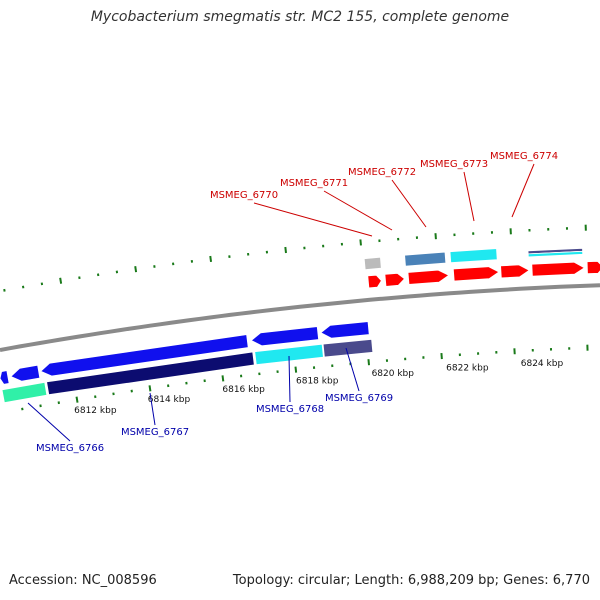  I want to click on gene-label-msmeg-6773: MSMEG_6773, so click(454, 164).